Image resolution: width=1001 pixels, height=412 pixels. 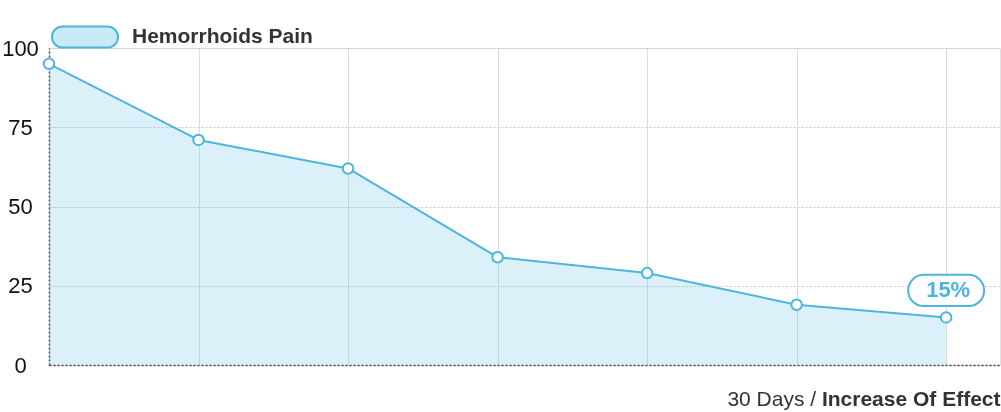 I want to click on legend-label: Hemorrhoids Pain, so click(x=222, y=35).